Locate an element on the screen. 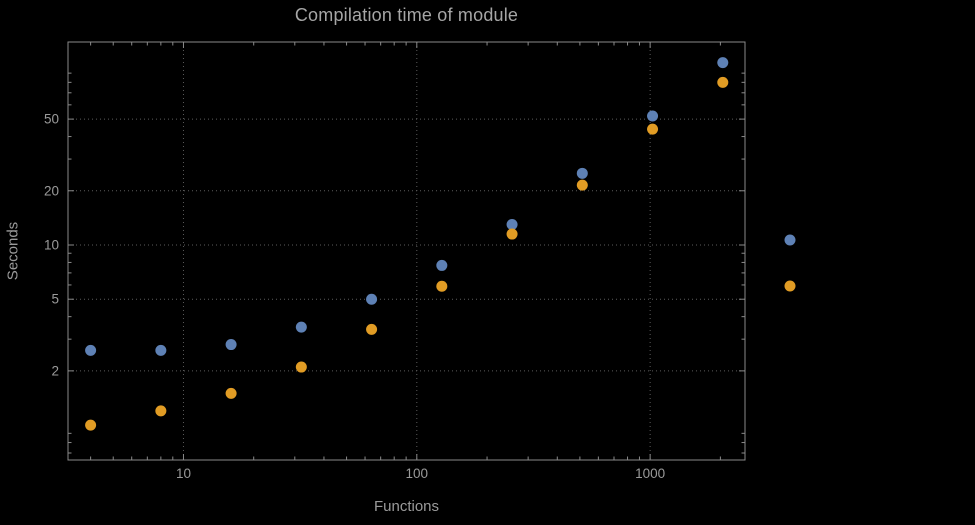  y-tick-label: 10 is located at coordinates (51, 244).